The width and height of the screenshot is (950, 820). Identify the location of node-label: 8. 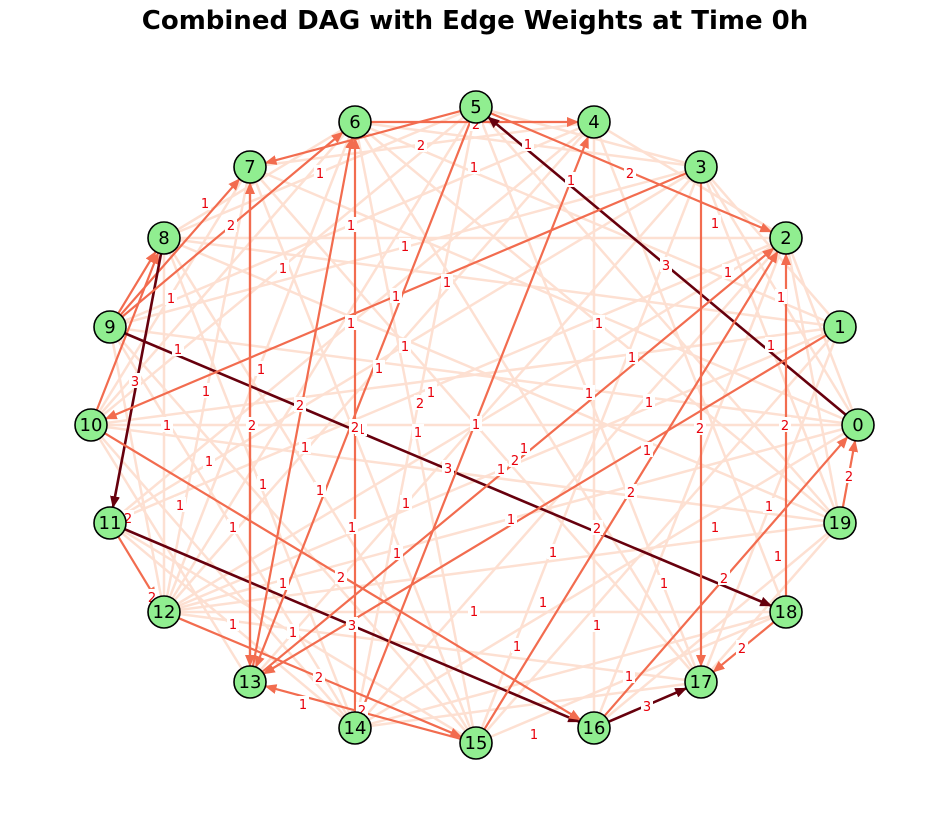
(163, 238).